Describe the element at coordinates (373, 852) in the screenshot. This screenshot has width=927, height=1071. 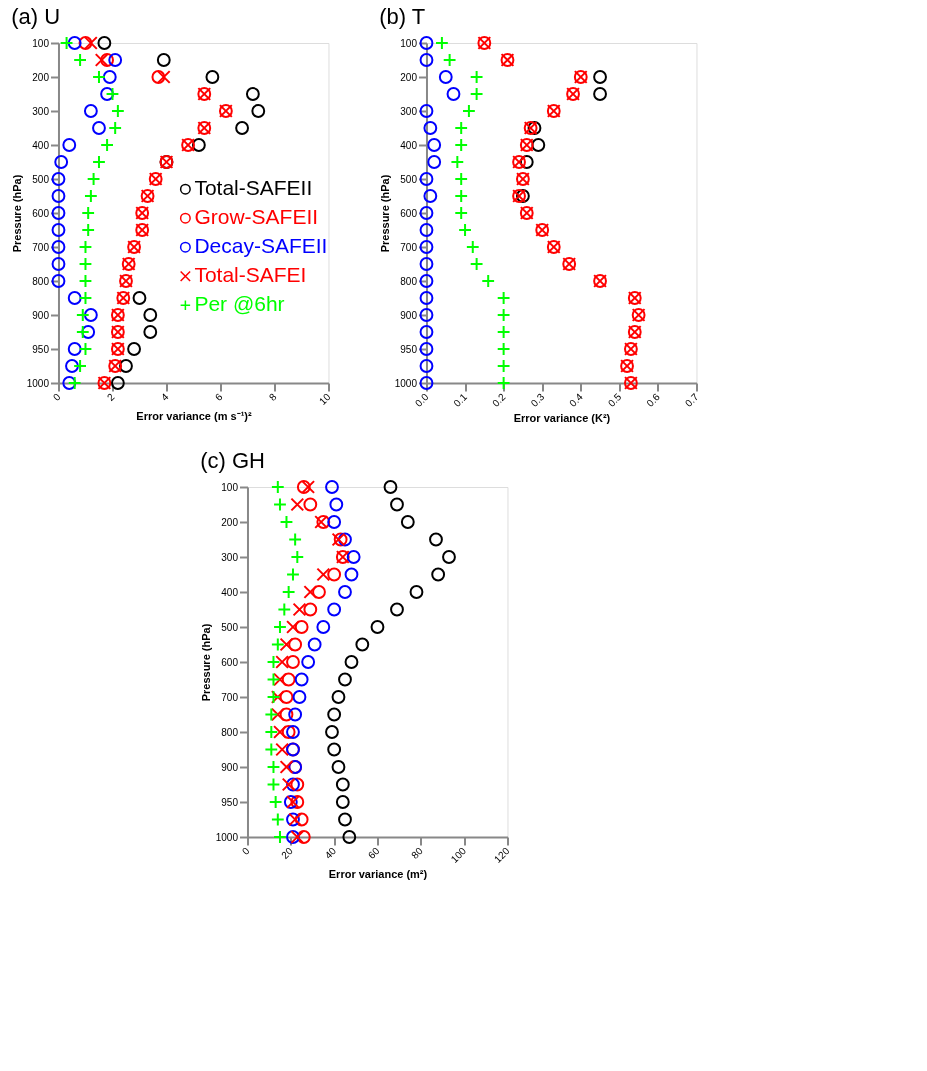
I see `x-tick-label: 60` at that location.